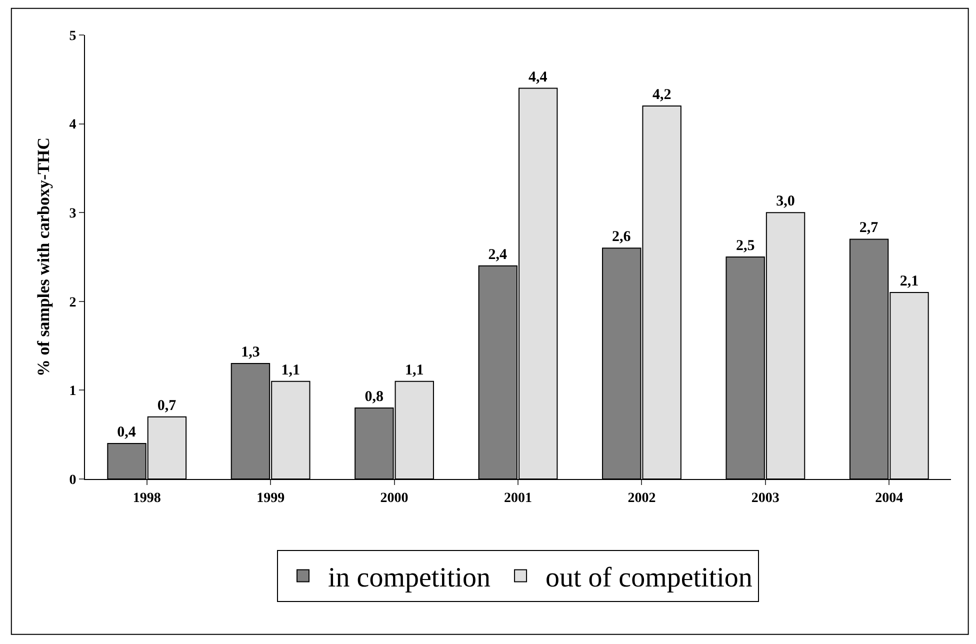 Image resolution: width=976 pixels, height=644 pixels. I want to click on y-tick-label: 5, so click(72, 36).